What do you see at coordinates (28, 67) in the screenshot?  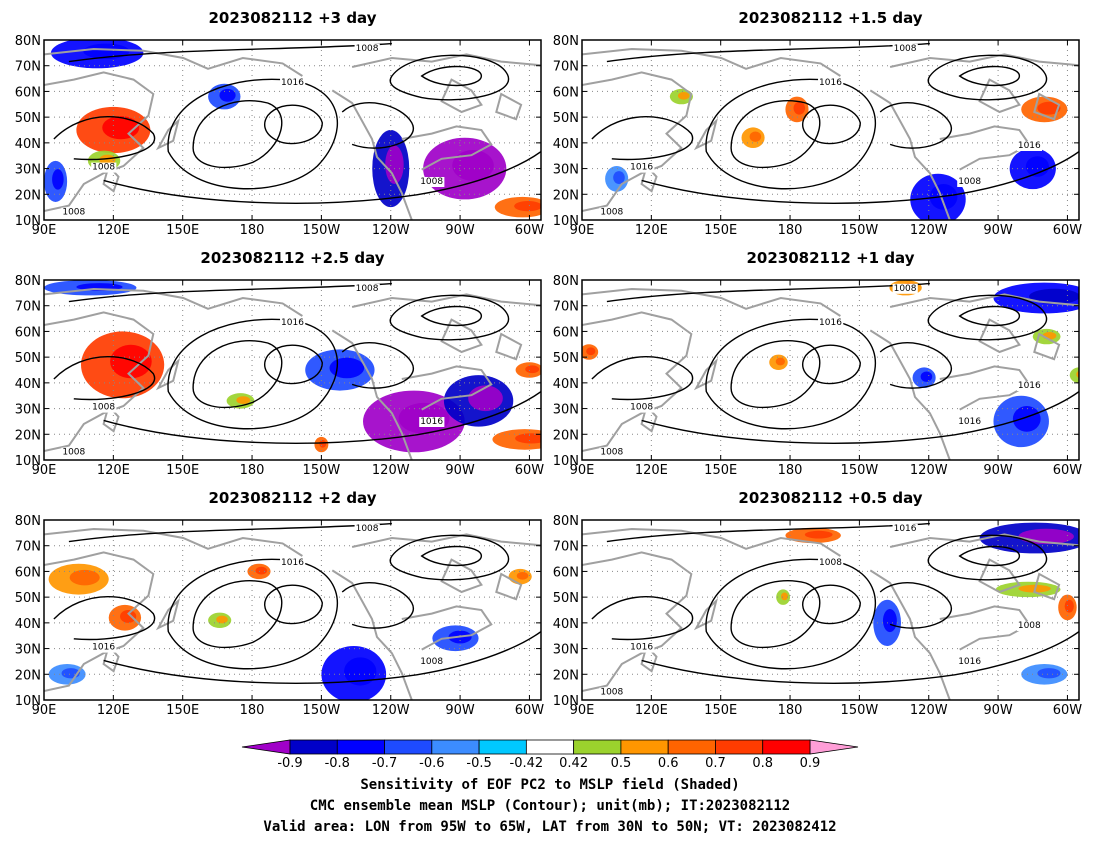 I see `lat-tick-label: 70N` at bounding box center [28, 67].